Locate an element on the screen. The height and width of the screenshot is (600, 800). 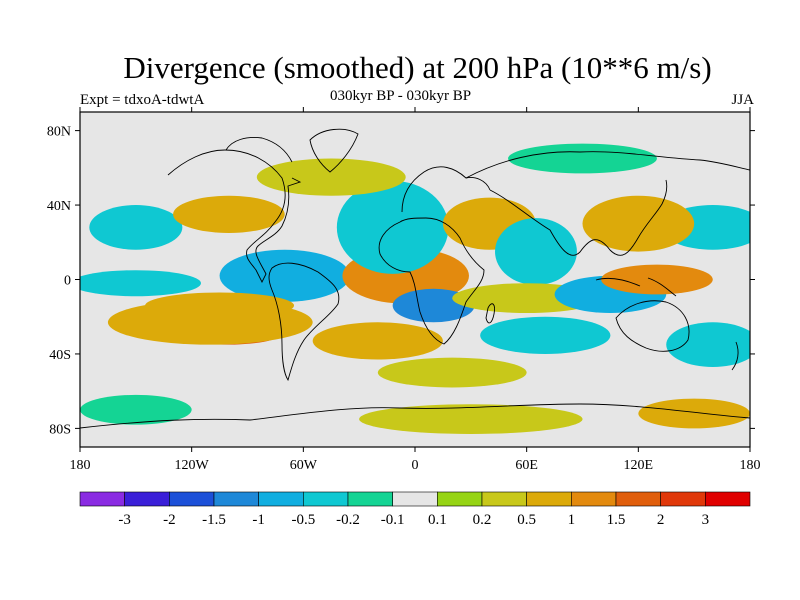
y-tick-label-2: 0 is located at coordinates (67, 281).